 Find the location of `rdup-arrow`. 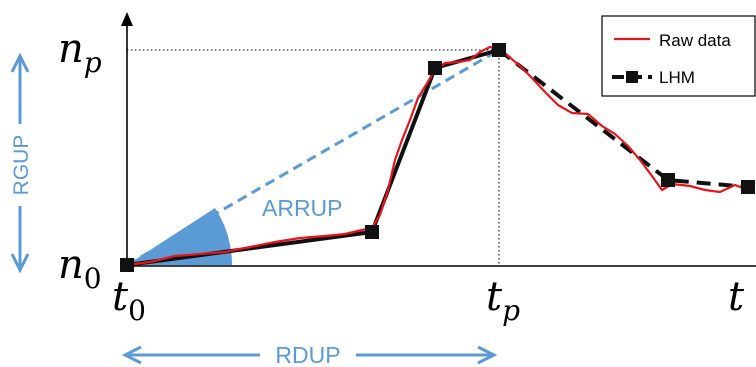

rdup-arrow is located at coordinates (309, 355).